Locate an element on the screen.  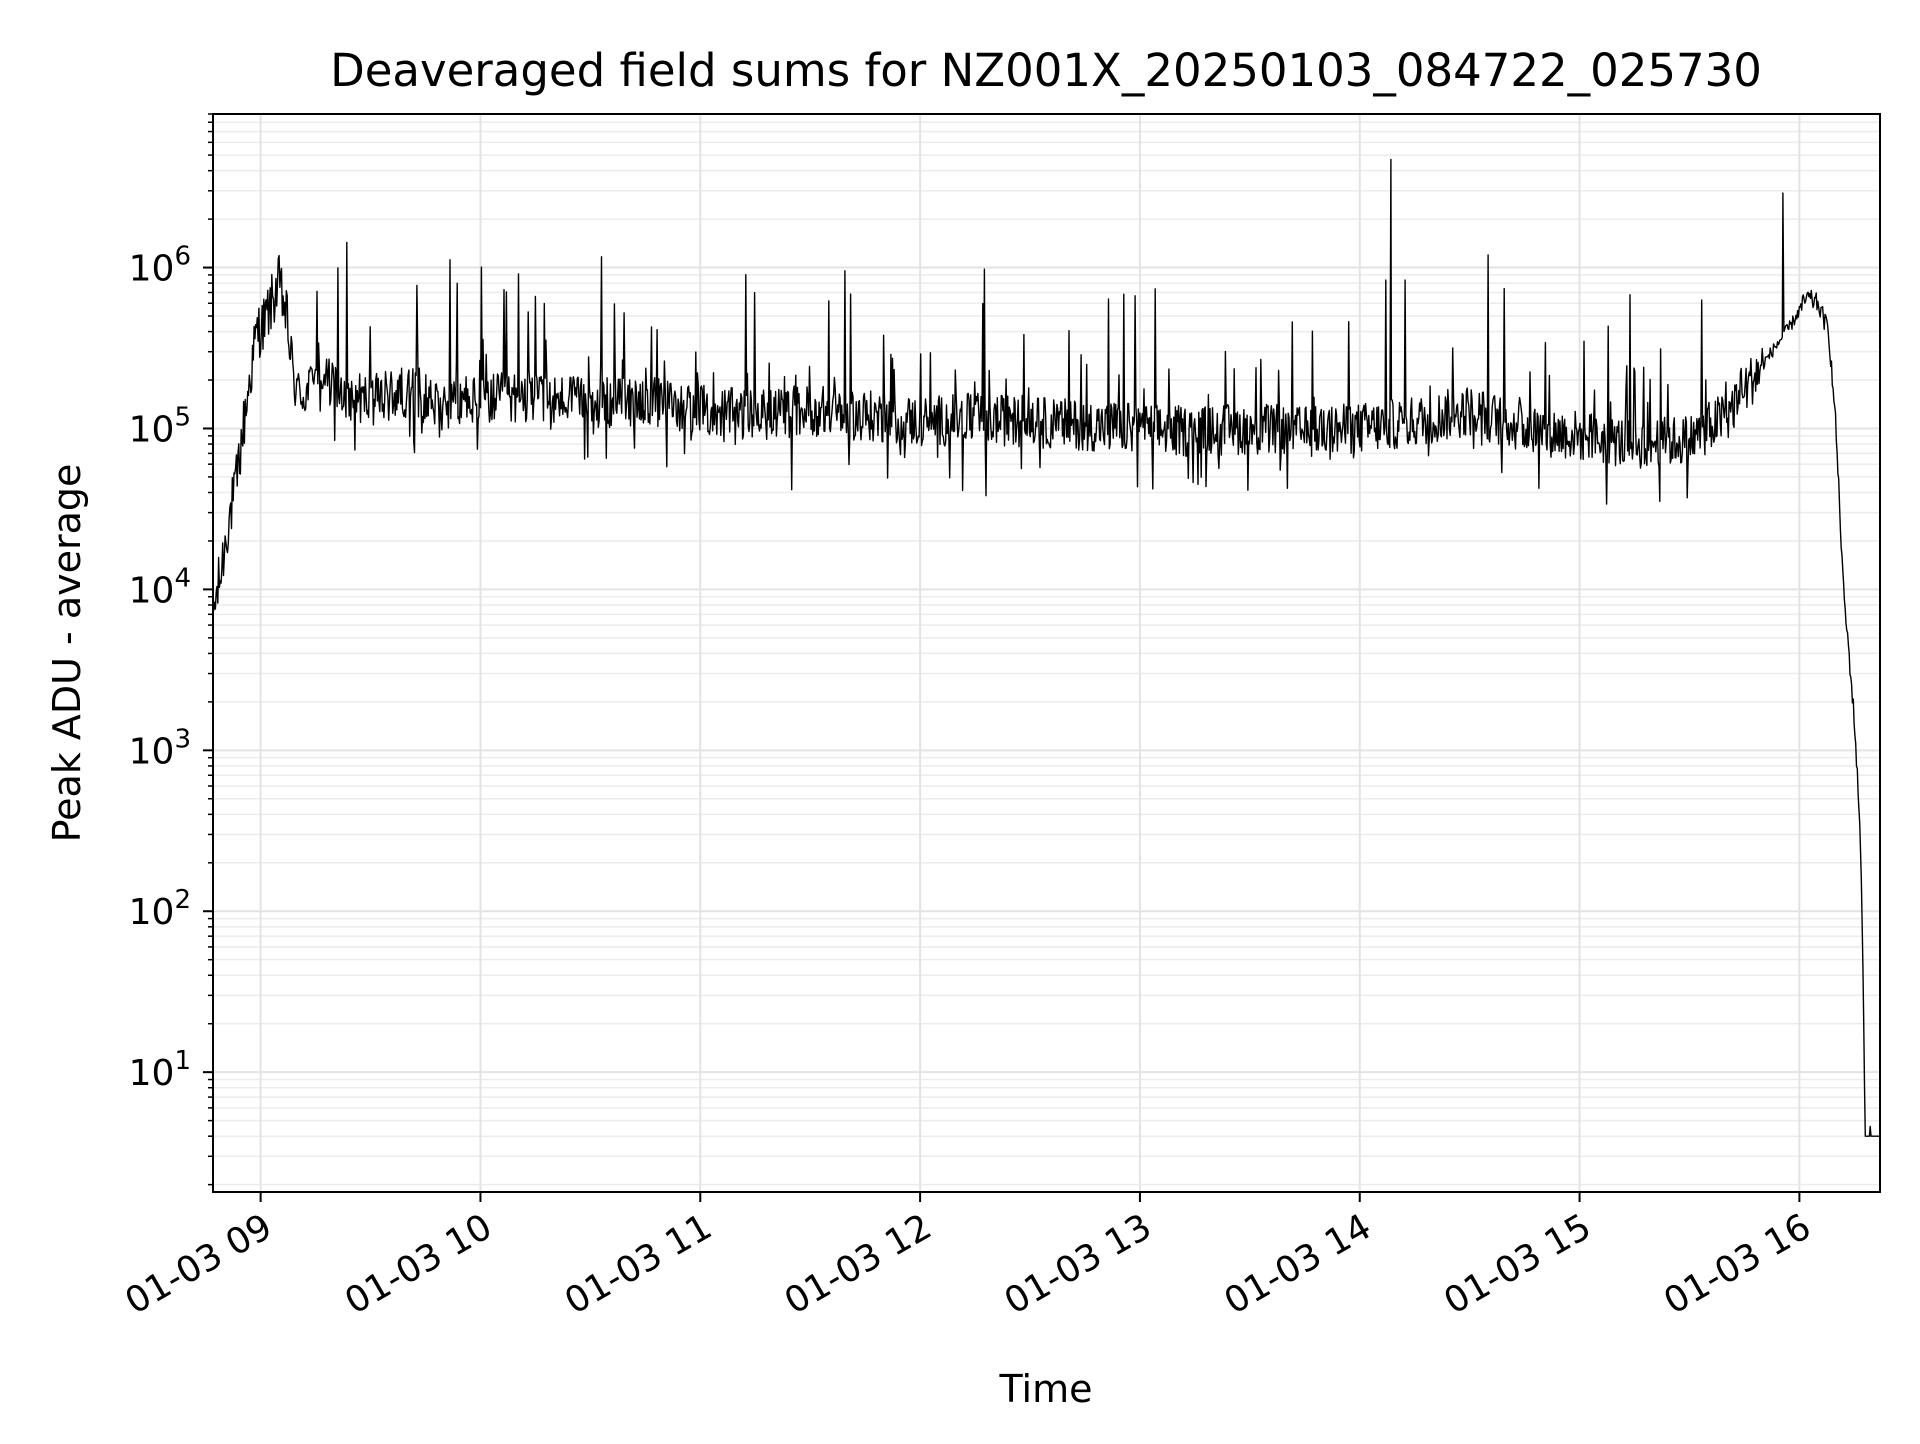
y-axis-label: Peak ADU - average is located at coordinates (67, 653).